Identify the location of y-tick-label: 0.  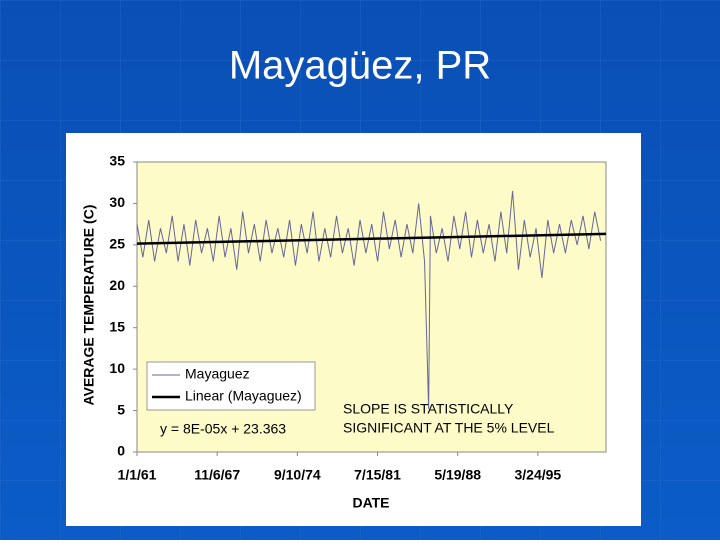
(121, 451).